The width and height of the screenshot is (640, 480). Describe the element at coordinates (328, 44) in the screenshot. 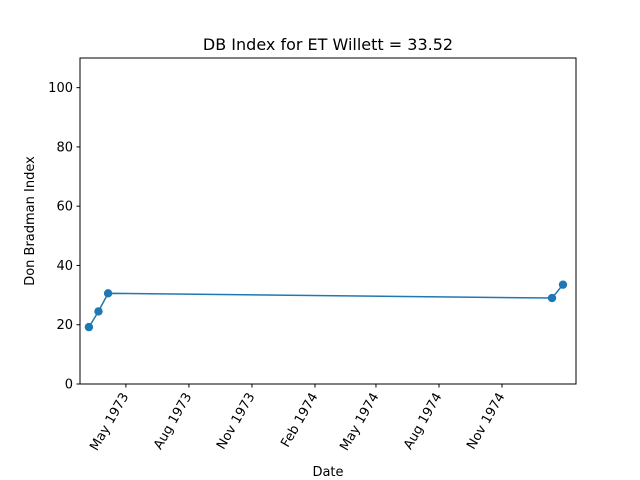

I see `chart-title: DB Index for ET Willett = 33.52` at that location.